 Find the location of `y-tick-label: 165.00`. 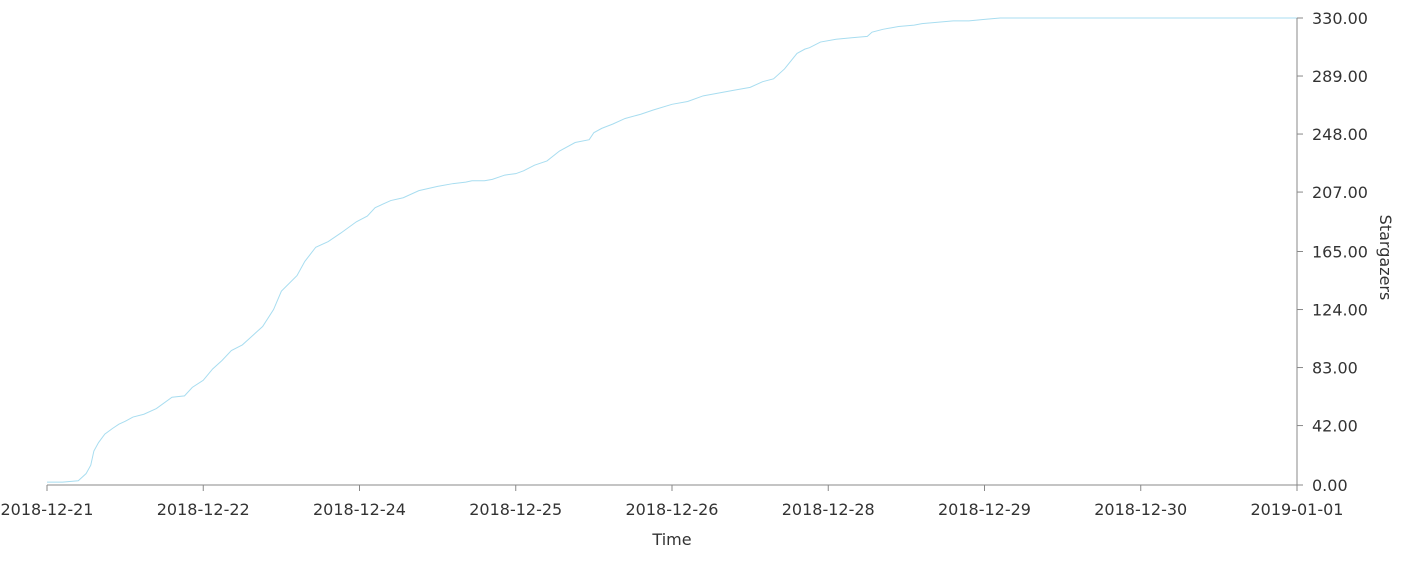

y-tick-label: 165.00 is located at coordinates (1340, 252).